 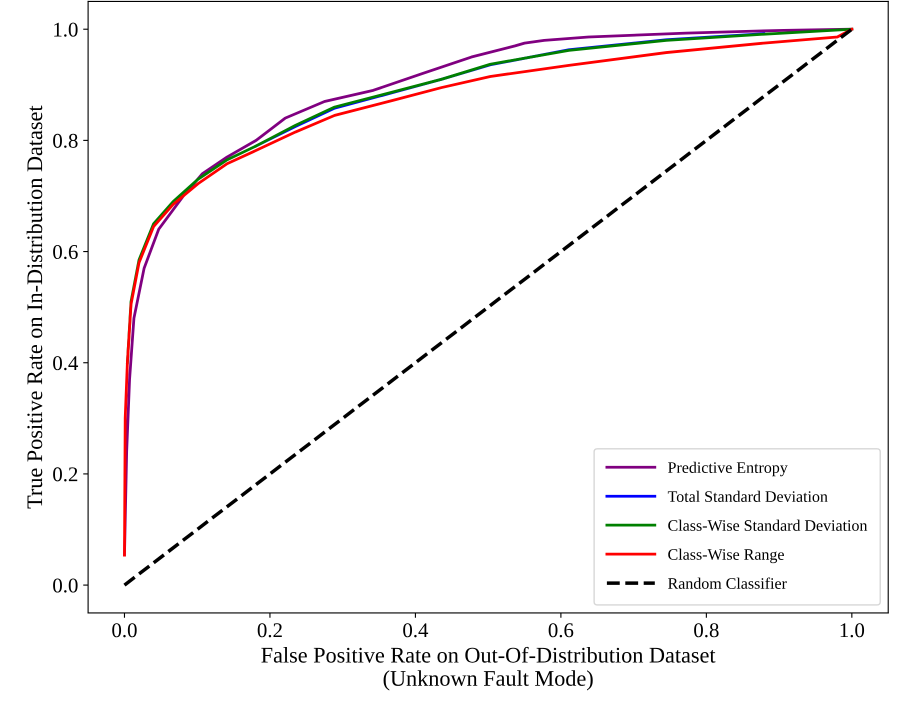 What do you see at coordinates (124, 630) in the screenshot?
I see `x-tick-label: 0.0` at bounding box center [124, 630].